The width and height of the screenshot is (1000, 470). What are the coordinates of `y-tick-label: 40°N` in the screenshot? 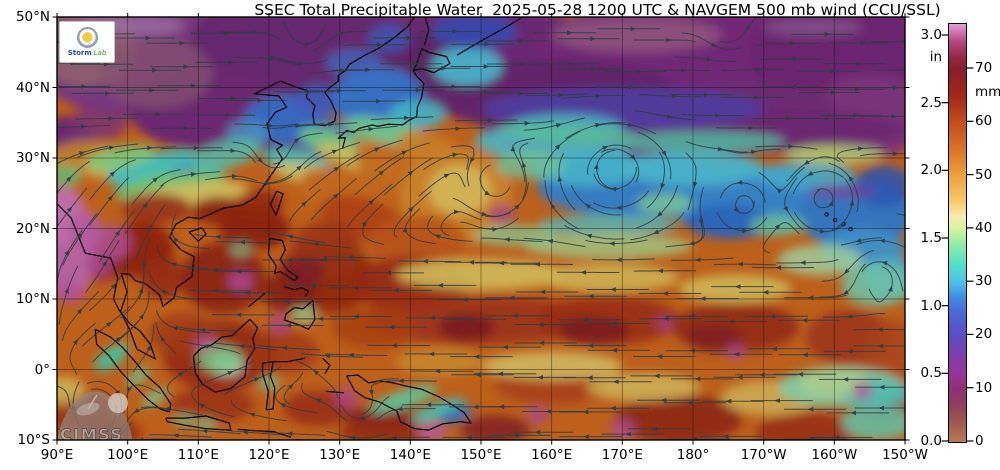 It's located at (32, 87).